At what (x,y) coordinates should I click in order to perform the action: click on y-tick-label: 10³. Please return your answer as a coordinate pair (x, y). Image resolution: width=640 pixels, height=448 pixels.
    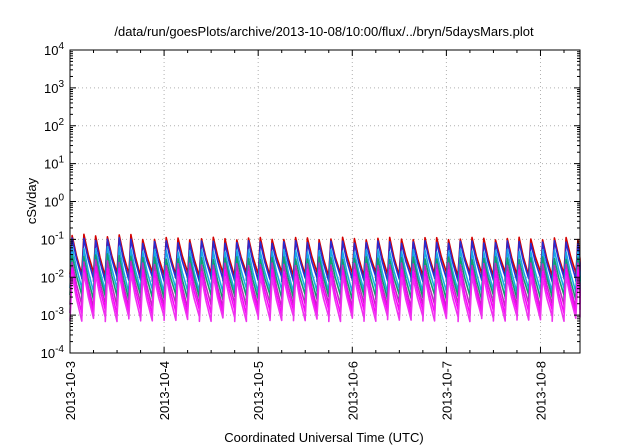
    Looking at the image, I should click on (54, 87).